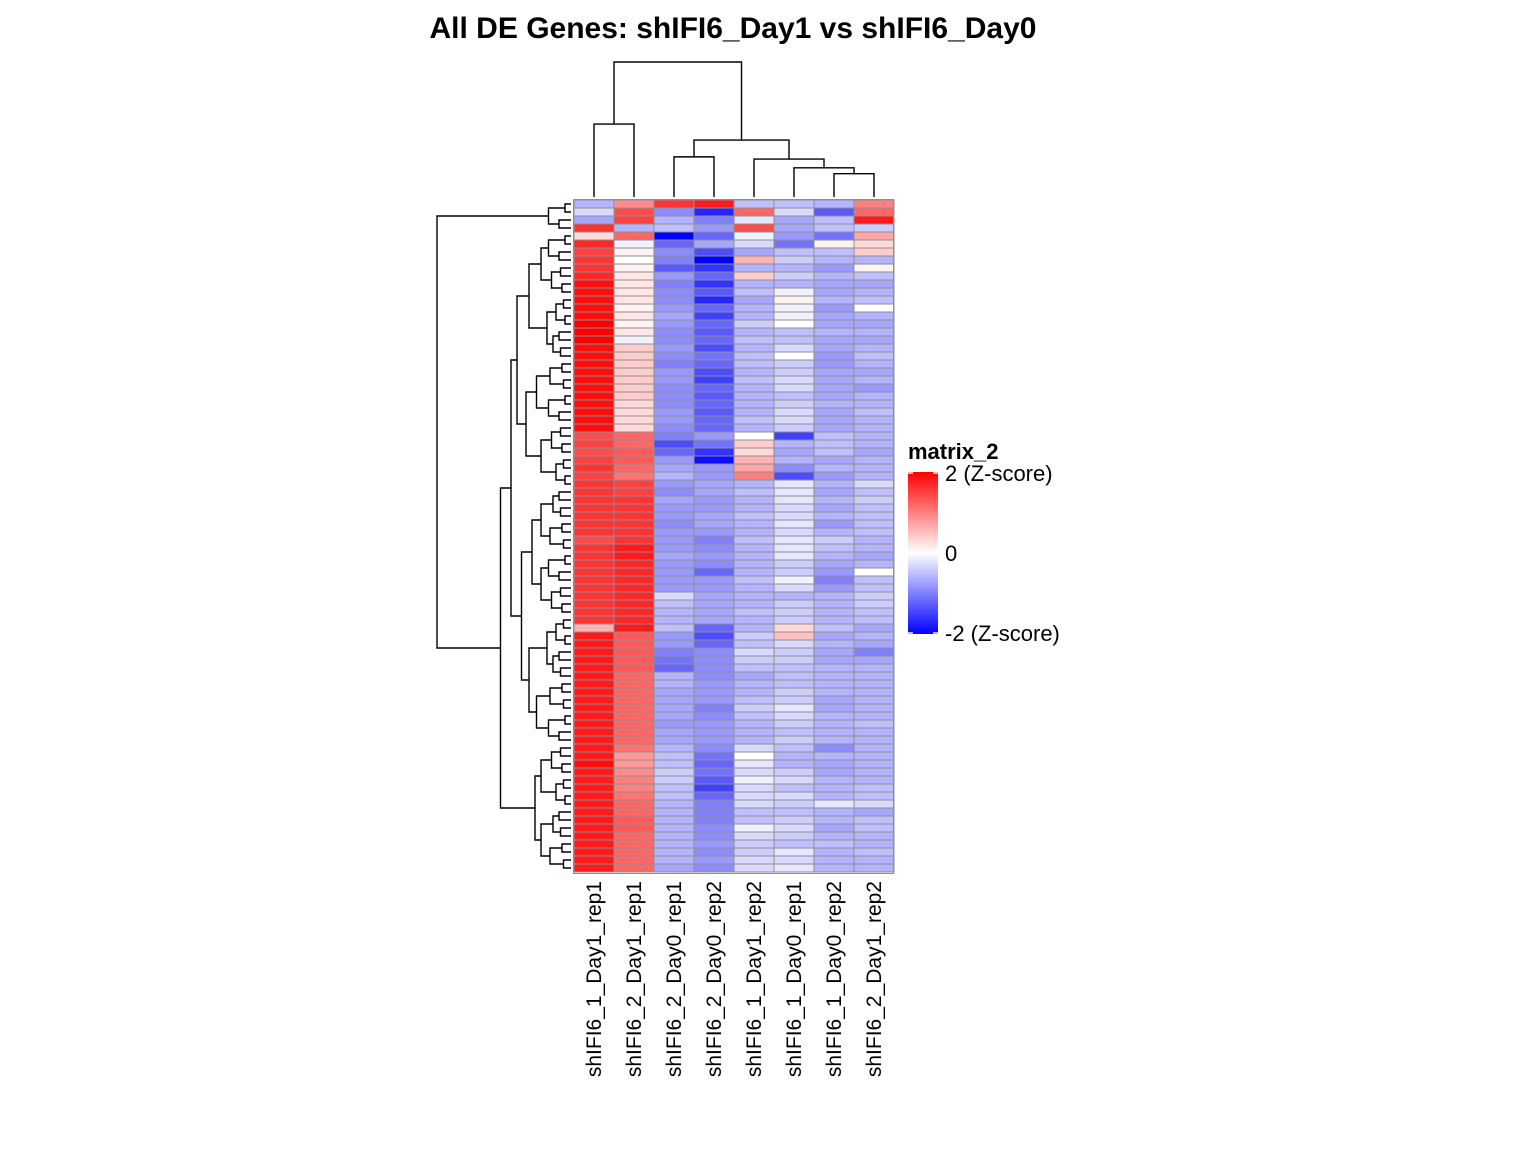 Image resolution: width=1536 pixels, height=1152 pixels. I want to click on legend-tick-label: 2 (Z-score), so click(999, 473).